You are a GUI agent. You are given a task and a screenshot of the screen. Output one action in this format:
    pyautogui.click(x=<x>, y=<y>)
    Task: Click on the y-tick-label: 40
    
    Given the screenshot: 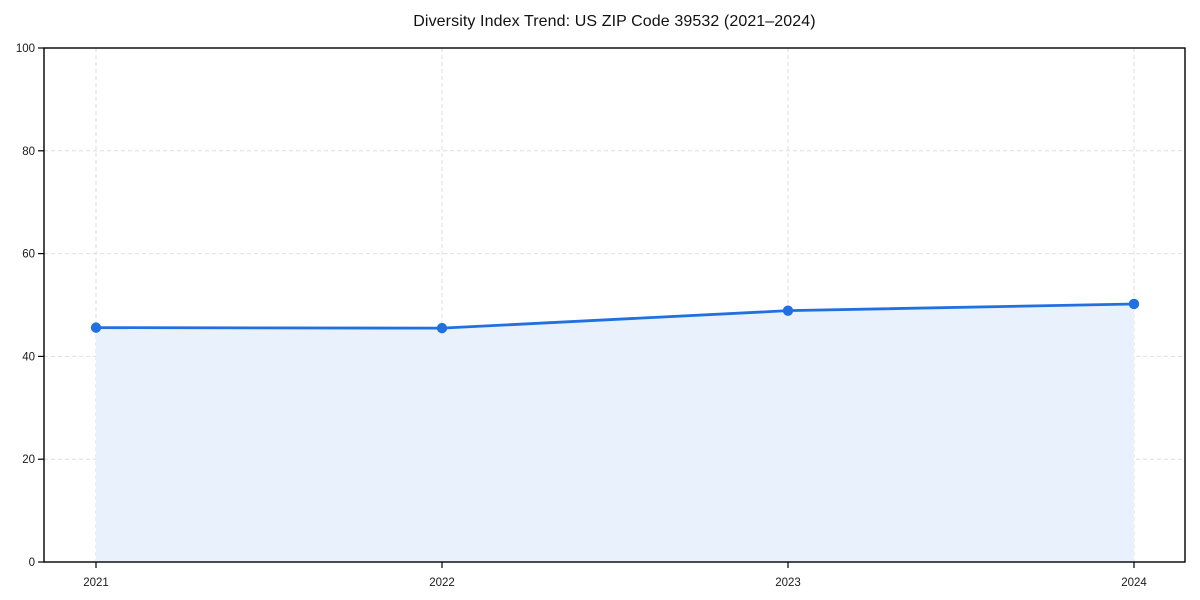 What is the action you would take?
    pyautogui.click(x=28, y=357)
    